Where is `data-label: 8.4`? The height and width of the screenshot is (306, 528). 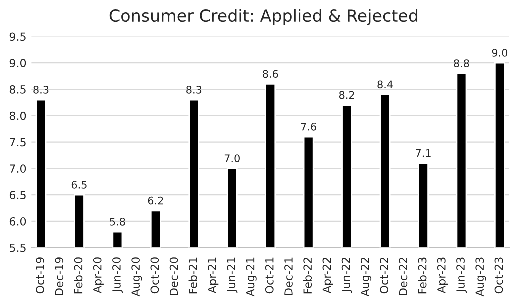
data-label: 8.4 is located at coordinates (385, 84).